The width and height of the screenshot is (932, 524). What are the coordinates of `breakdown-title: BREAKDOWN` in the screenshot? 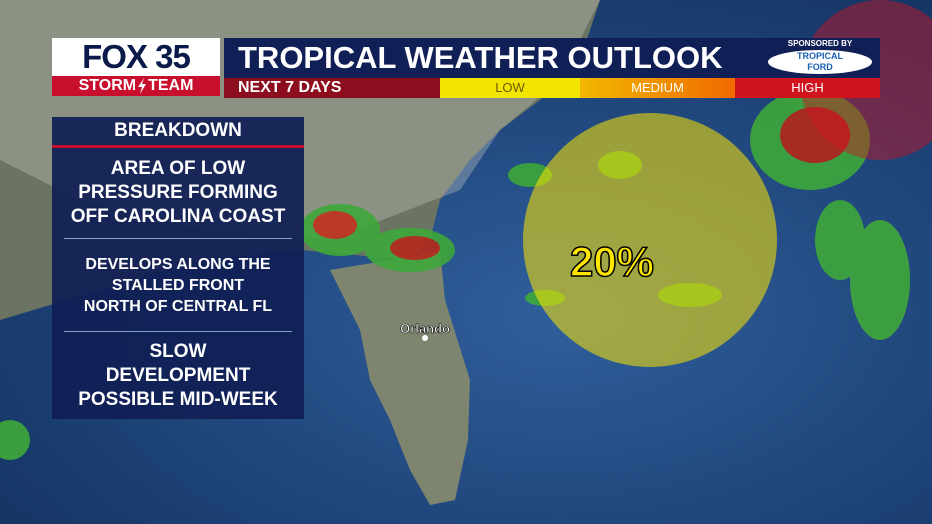 It's located at (178, 132).